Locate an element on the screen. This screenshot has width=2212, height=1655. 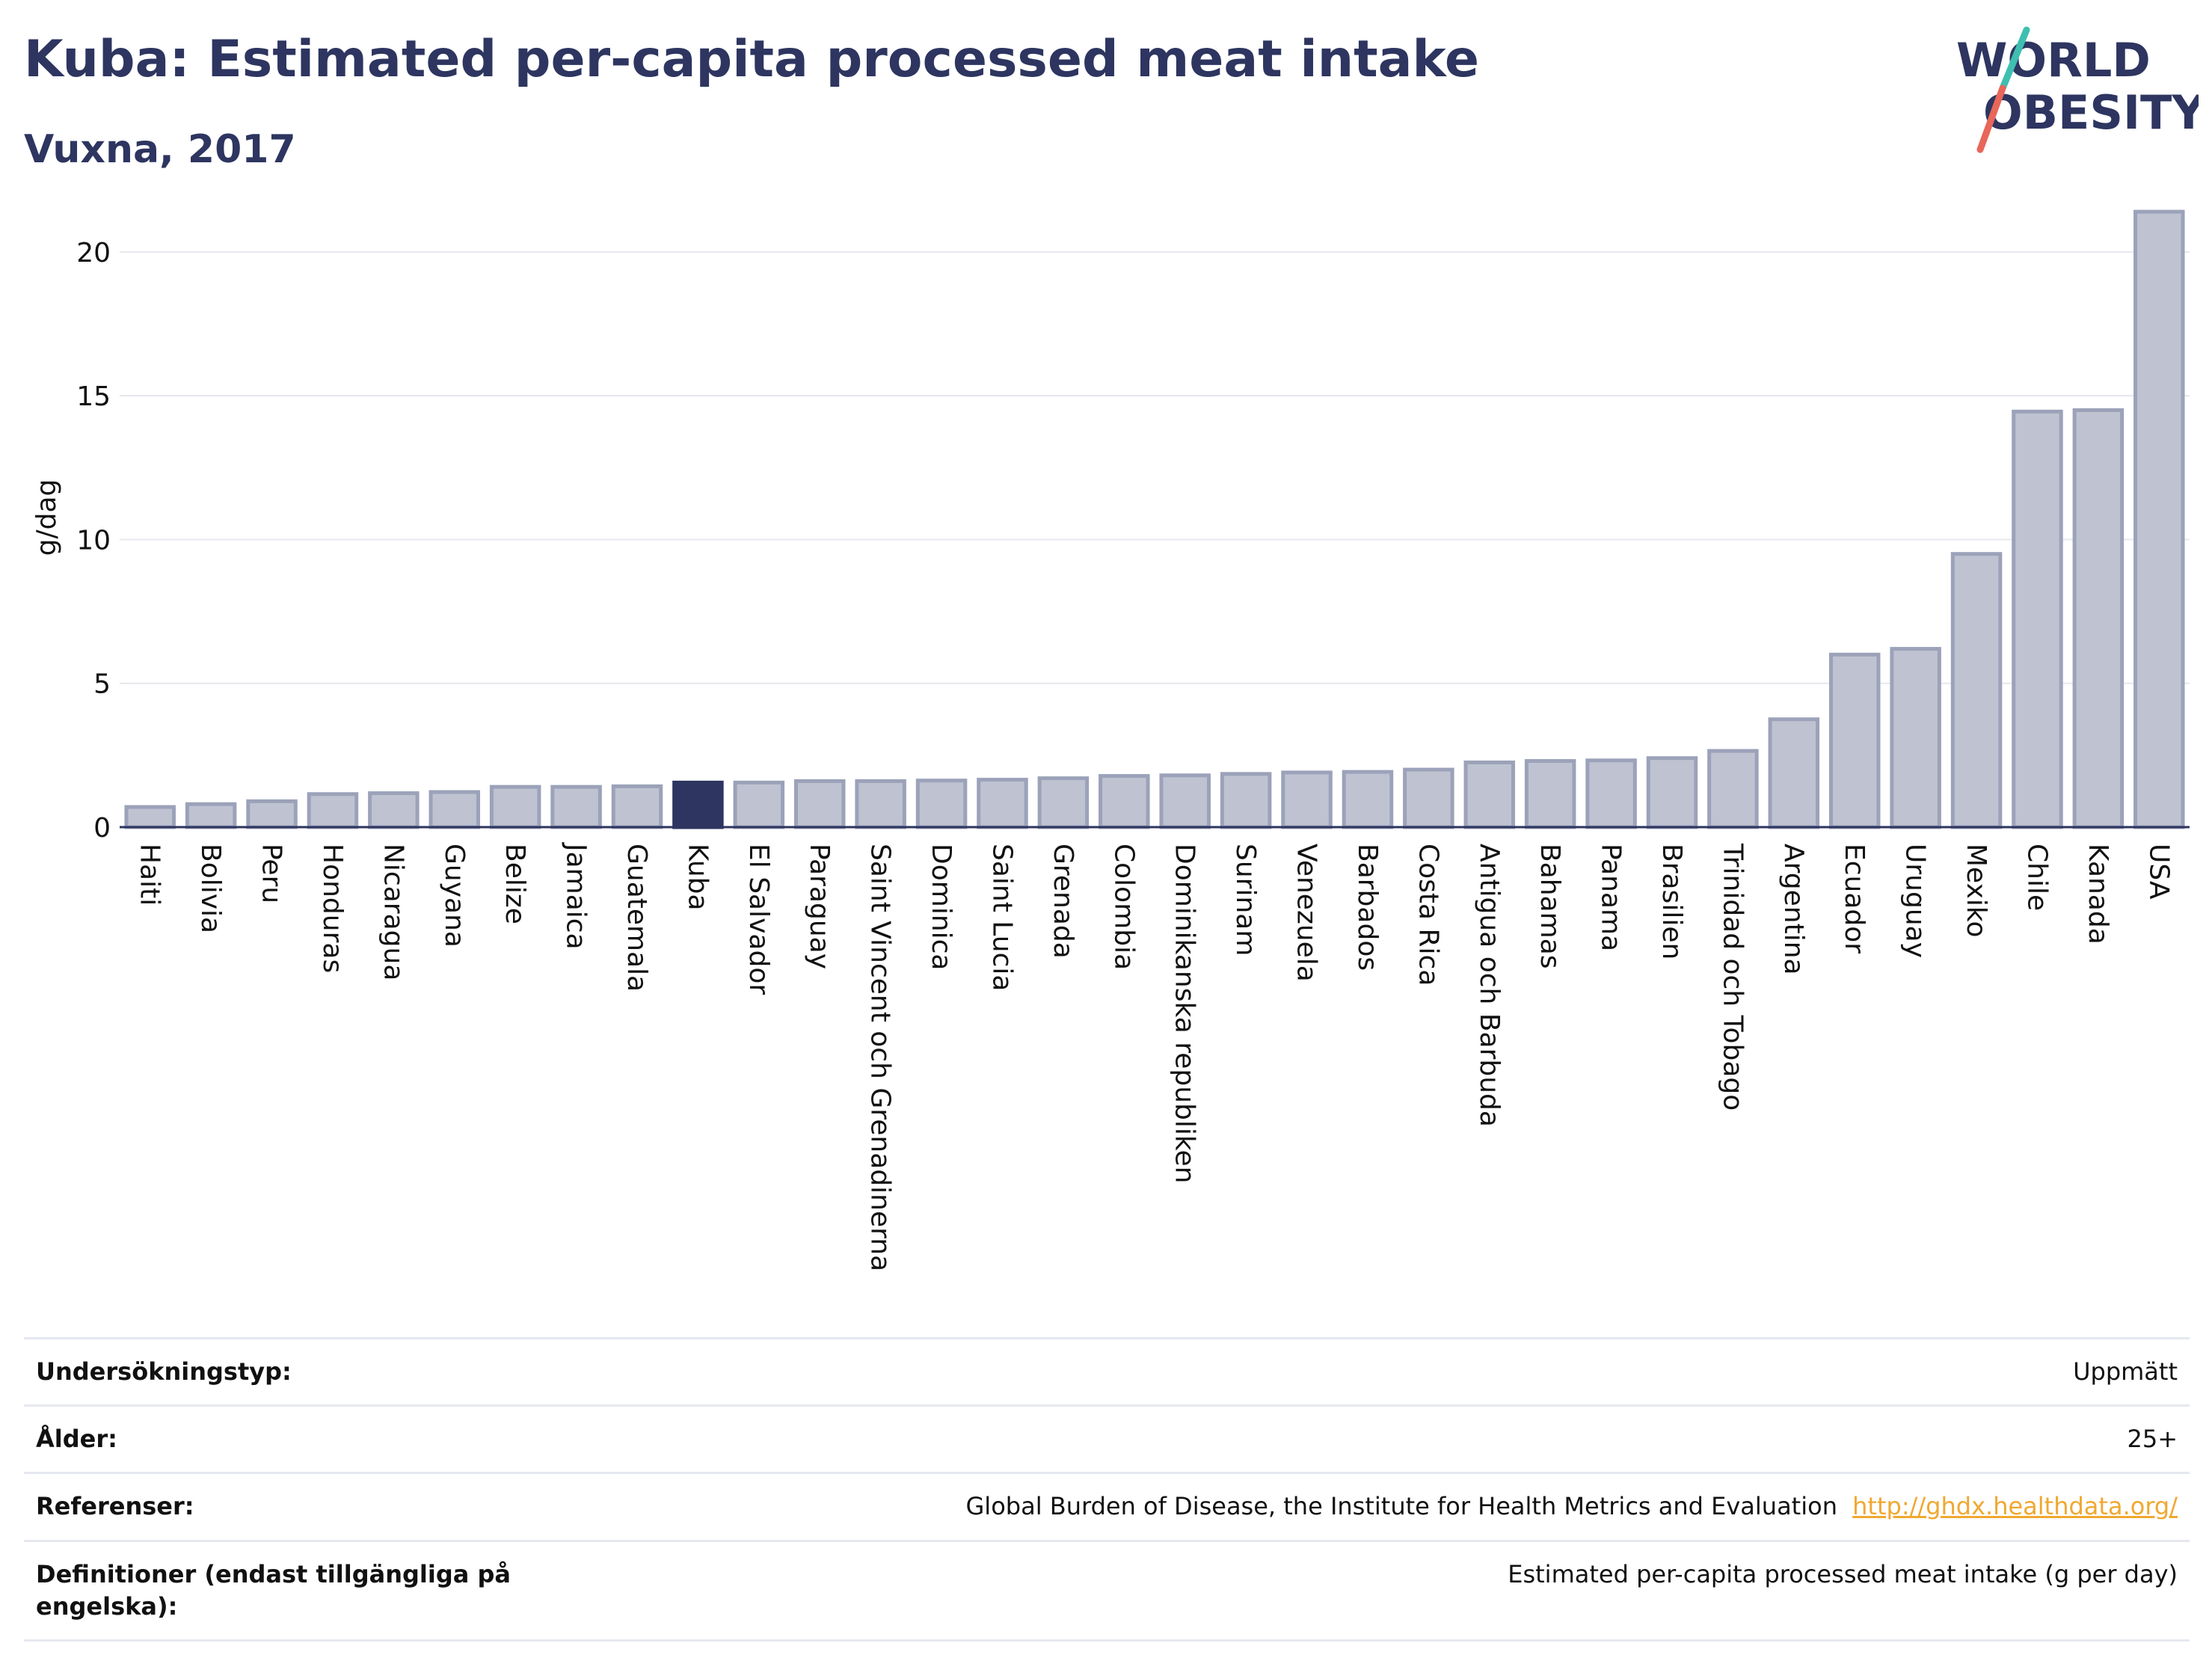
y-tick-label: 20 is located at coordinates (93, 253).